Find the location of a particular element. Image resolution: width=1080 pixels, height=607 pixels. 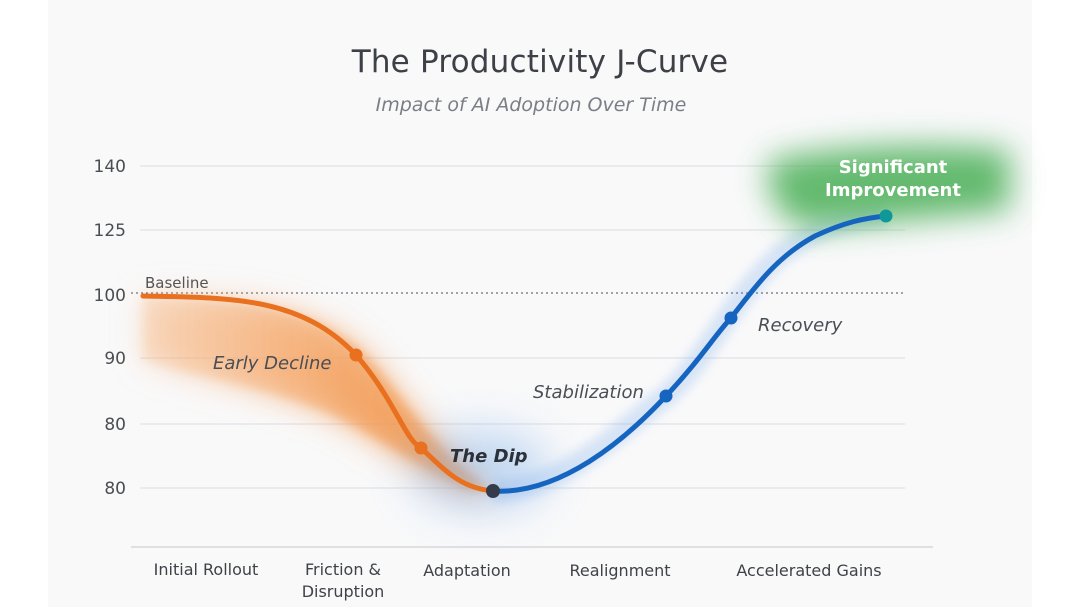

category-friction-line1: Friction & is located at coordinates (343, 569).